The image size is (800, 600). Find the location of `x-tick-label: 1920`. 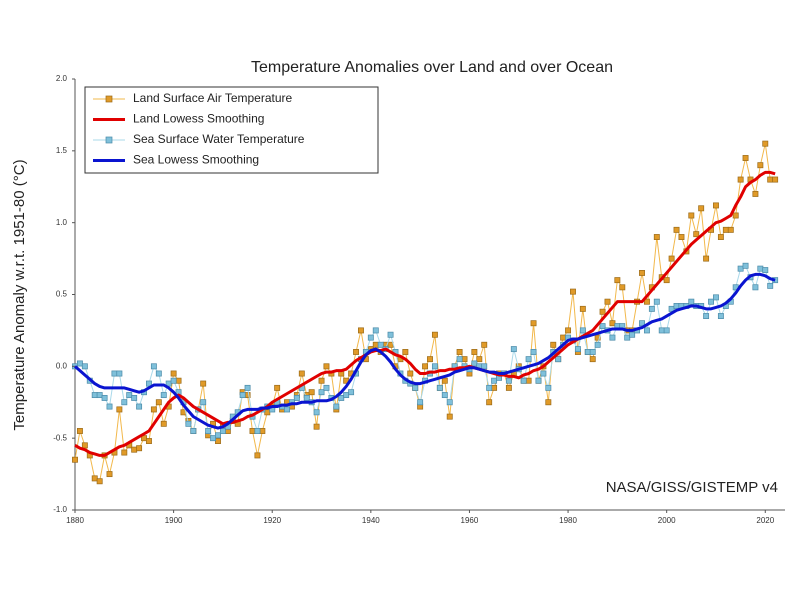

x-tick-label: 1920 is located at coordinates (272, 520).